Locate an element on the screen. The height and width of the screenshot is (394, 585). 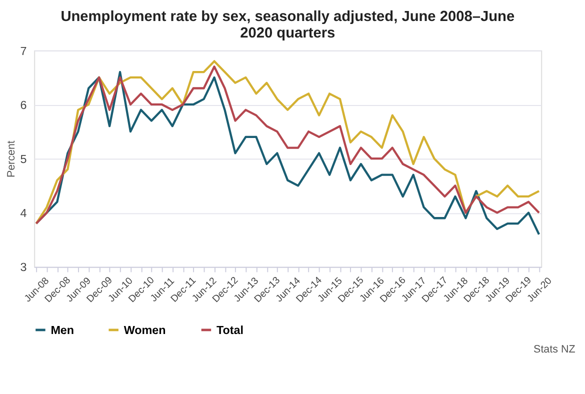
legend-label: Women is located at coordinates (145, 330).